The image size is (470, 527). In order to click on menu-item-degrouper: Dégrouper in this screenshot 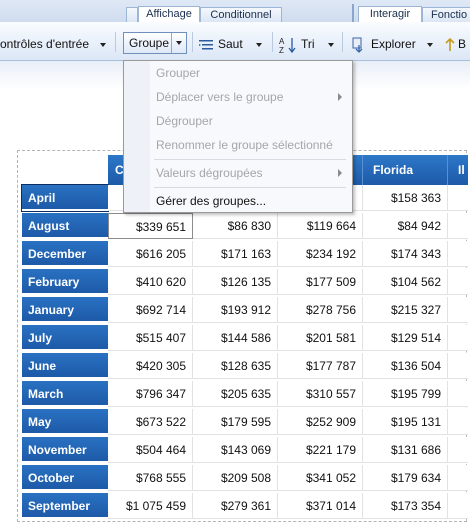, I will do `click(184, 121)`.